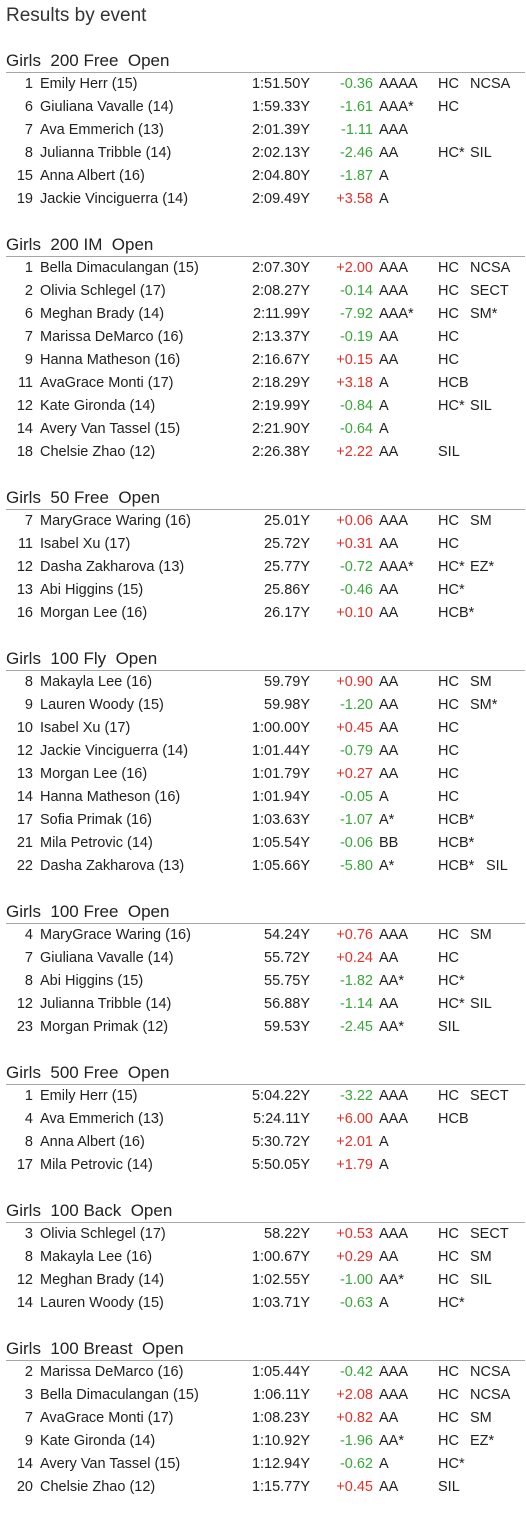  I want to click on result-row: 4 MaryGrace Waring (16) 54.24Y +0.76 AAA HC SM, so click(263, 935).